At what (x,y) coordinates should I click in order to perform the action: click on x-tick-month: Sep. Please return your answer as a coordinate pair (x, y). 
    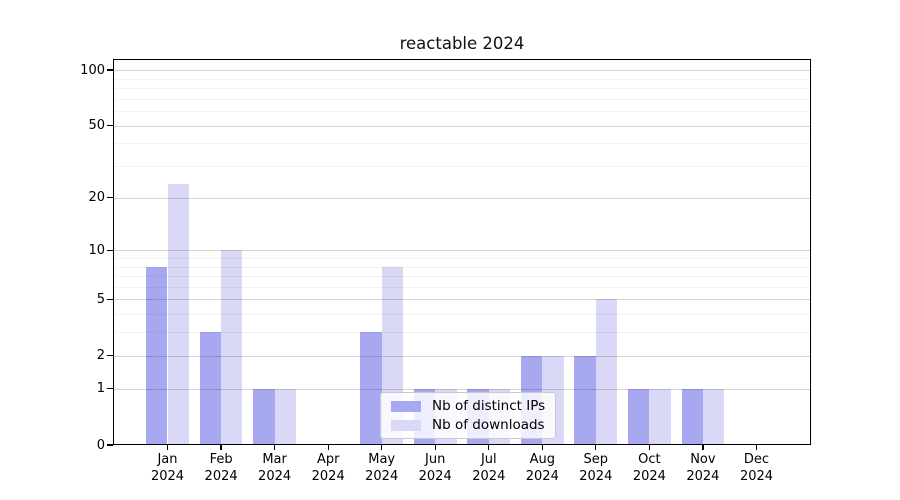
    Looking at the image, I should click on (596, 459).